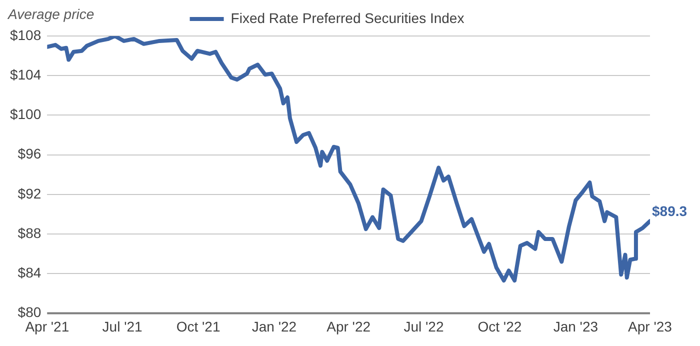 The width and height of the screenshot is (700, 346). I want to click on x-tick-label: Oct '22, so click(500, 326).